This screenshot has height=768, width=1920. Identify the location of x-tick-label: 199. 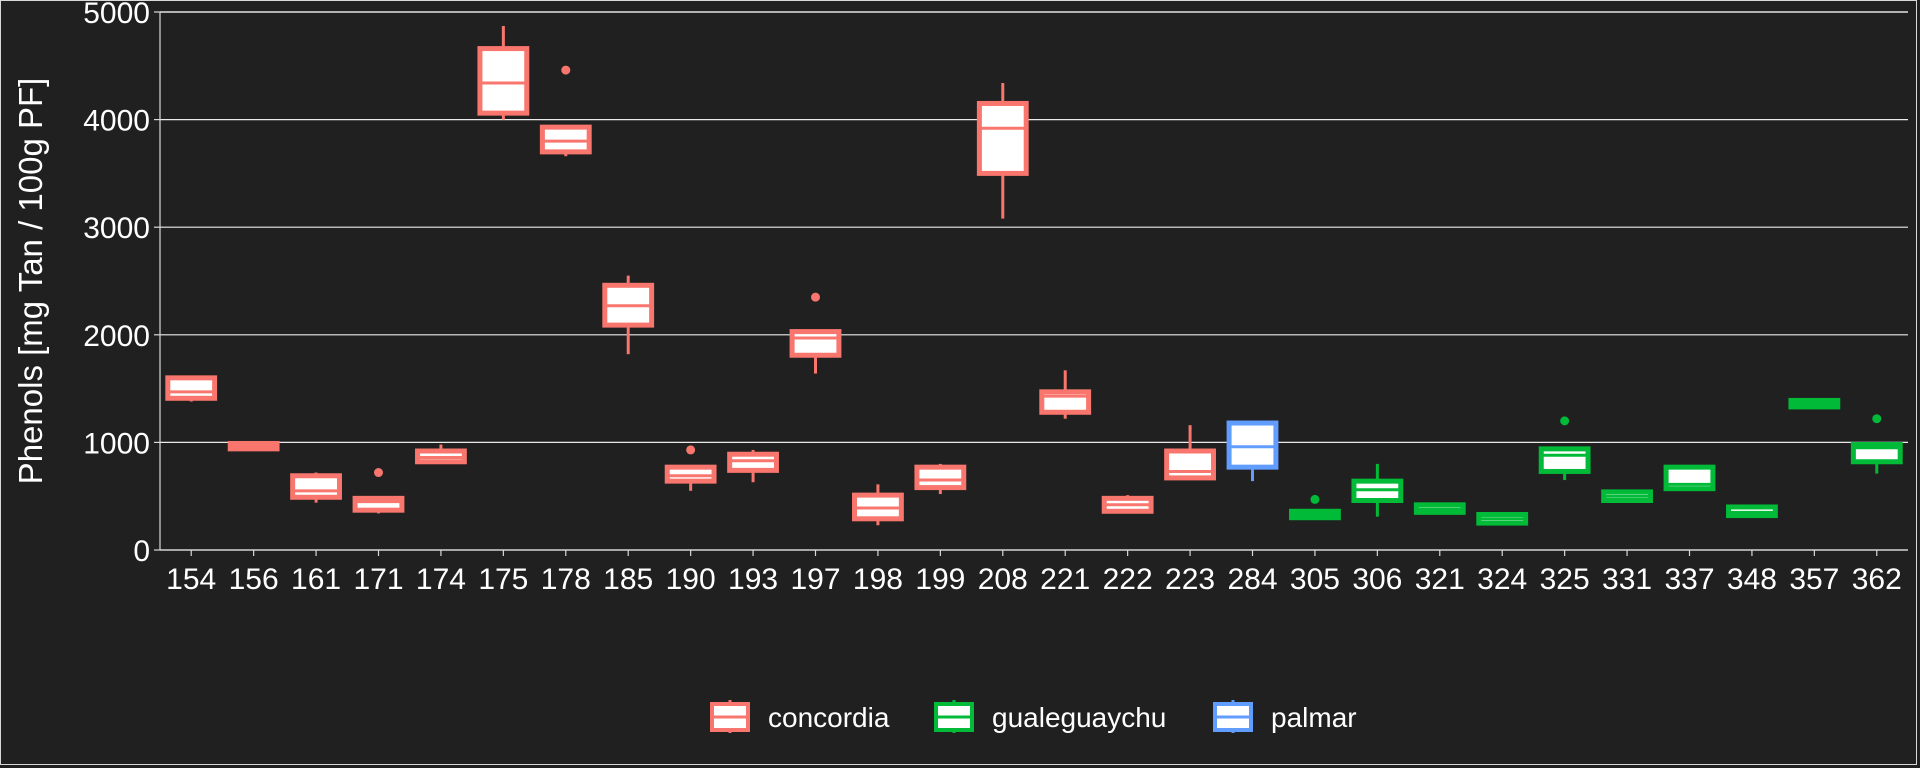
(940, 579).